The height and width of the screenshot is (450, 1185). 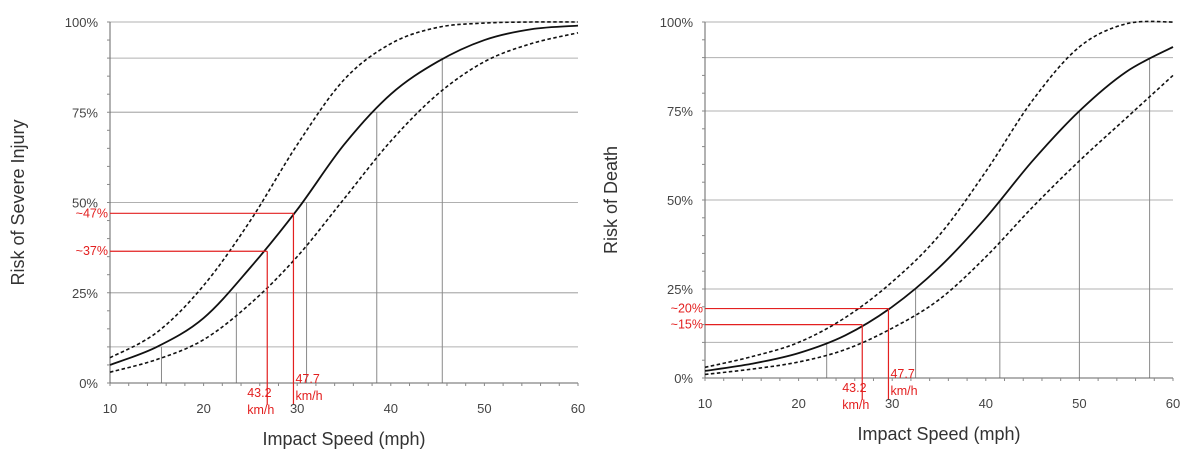 What do you see at coordinates (687, 325) in the screenshot?
I see `annotation-risk-label: ~15%` at bounding box center [687, 325].